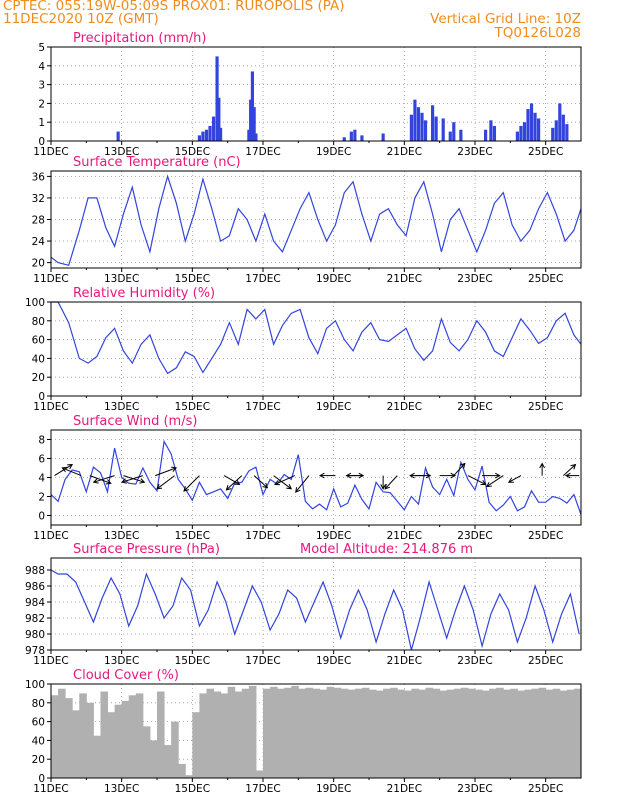 The height and width of the screenshot is (800, 618). What do you see at coordinates (192, 536) in the screenshot?
I see `x-tick-label: 15DEC` at bounding box center [192, 536].